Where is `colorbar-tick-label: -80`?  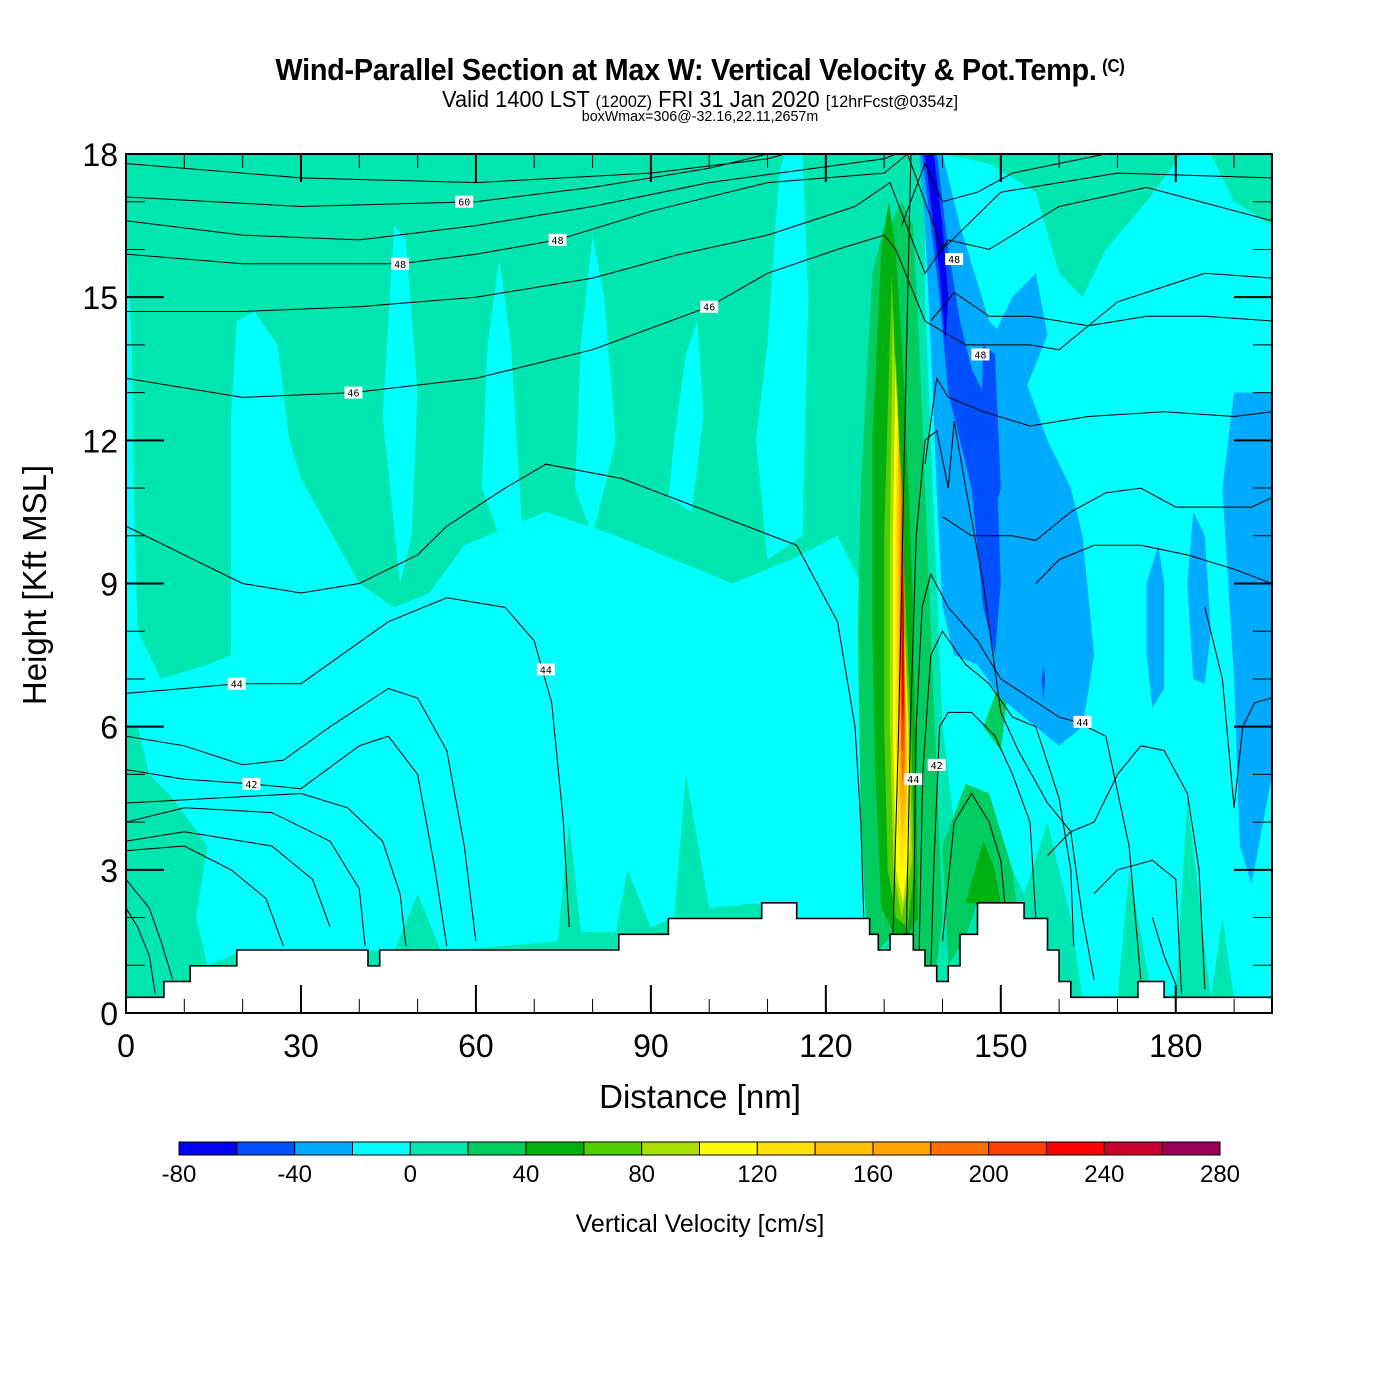
colorbar-tick-label: -80 is located at coordinates (179, 1174).